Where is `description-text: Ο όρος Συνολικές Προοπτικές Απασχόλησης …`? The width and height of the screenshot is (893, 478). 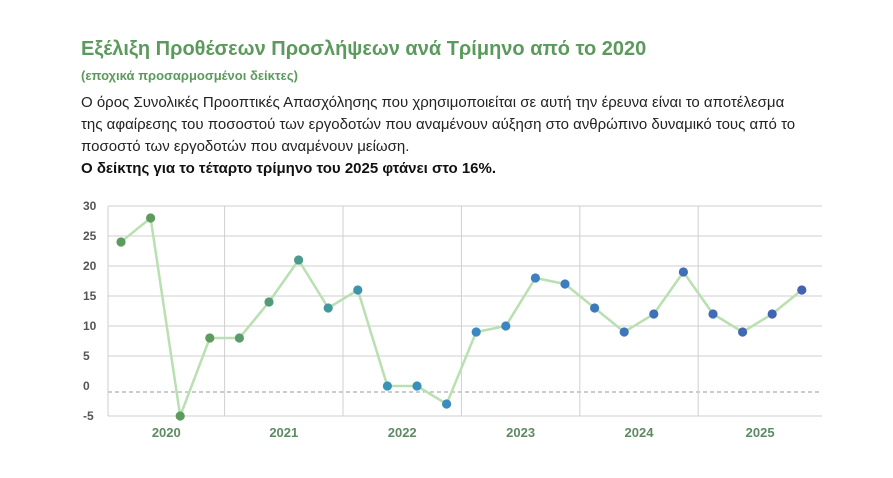 description-text: Ο όρος Συνολικές Προοπτικές Απασχόλησης … is located at coordinates (438, 124).